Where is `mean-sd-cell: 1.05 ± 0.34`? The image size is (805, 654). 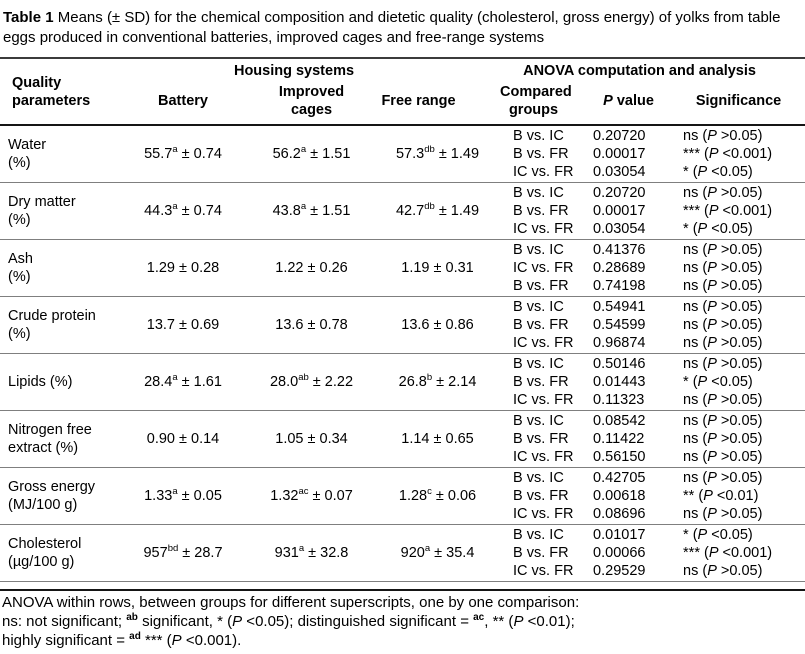 mean-sd-cell: 1.05 ± 0.34 is located at coordinates (311, 439).